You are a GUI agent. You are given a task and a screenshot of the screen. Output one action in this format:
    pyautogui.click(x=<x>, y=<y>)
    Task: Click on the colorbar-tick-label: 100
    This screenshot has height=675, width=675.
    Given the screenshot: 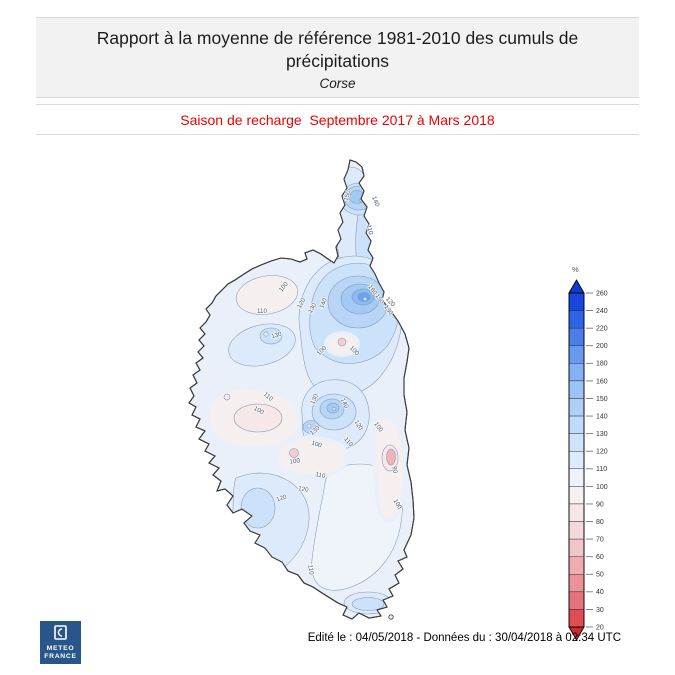 What is the action you would take?
    pyautogui.click(x=602, y=487)
    